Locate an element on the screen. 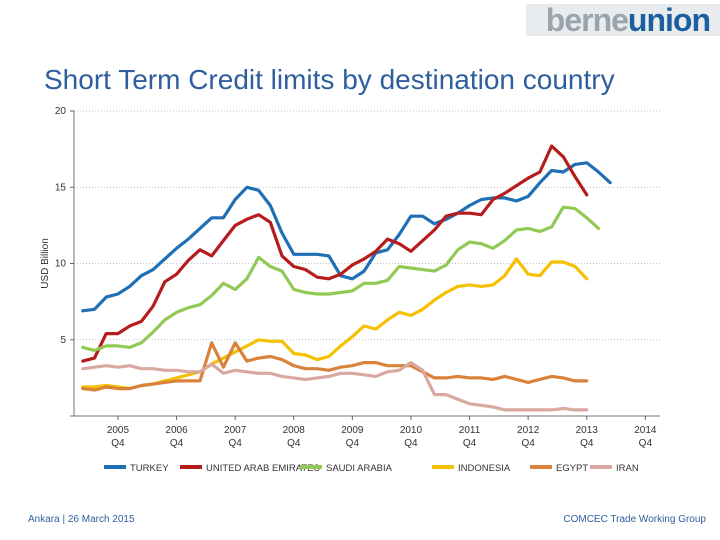 The image size is (720, 540). legend-label: EGYPT is located at coordinates (572, 468).